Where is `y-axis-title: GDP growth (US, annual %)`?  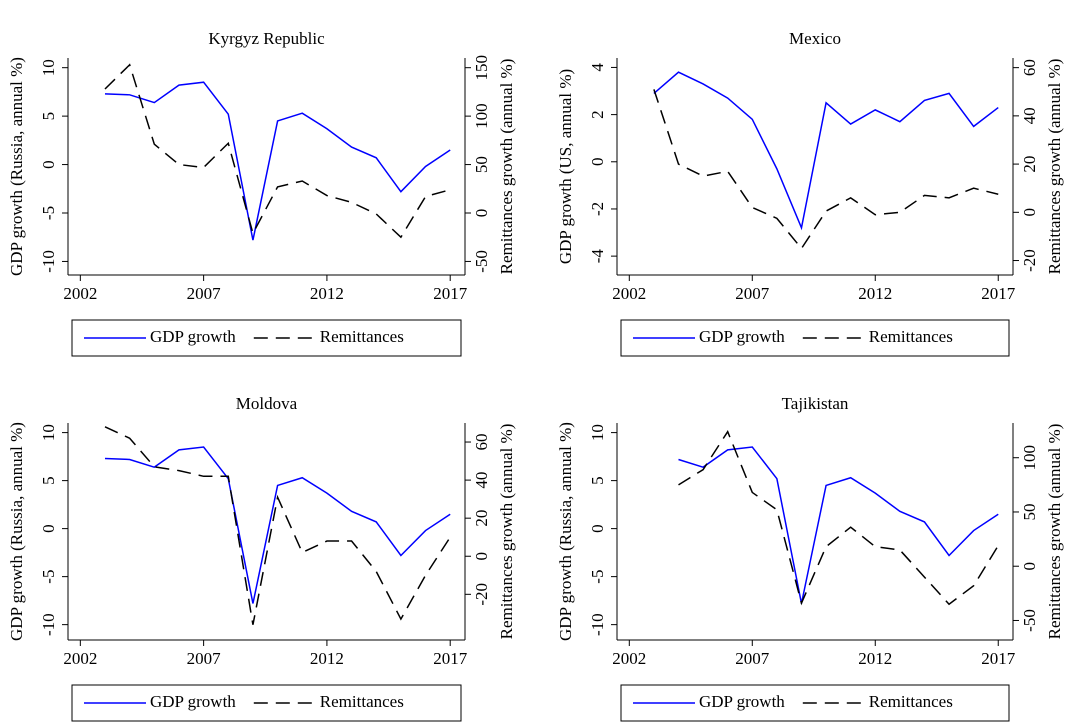 y-axis-title: GDP growth (US, annual %) is located at coordinates (565, 166).